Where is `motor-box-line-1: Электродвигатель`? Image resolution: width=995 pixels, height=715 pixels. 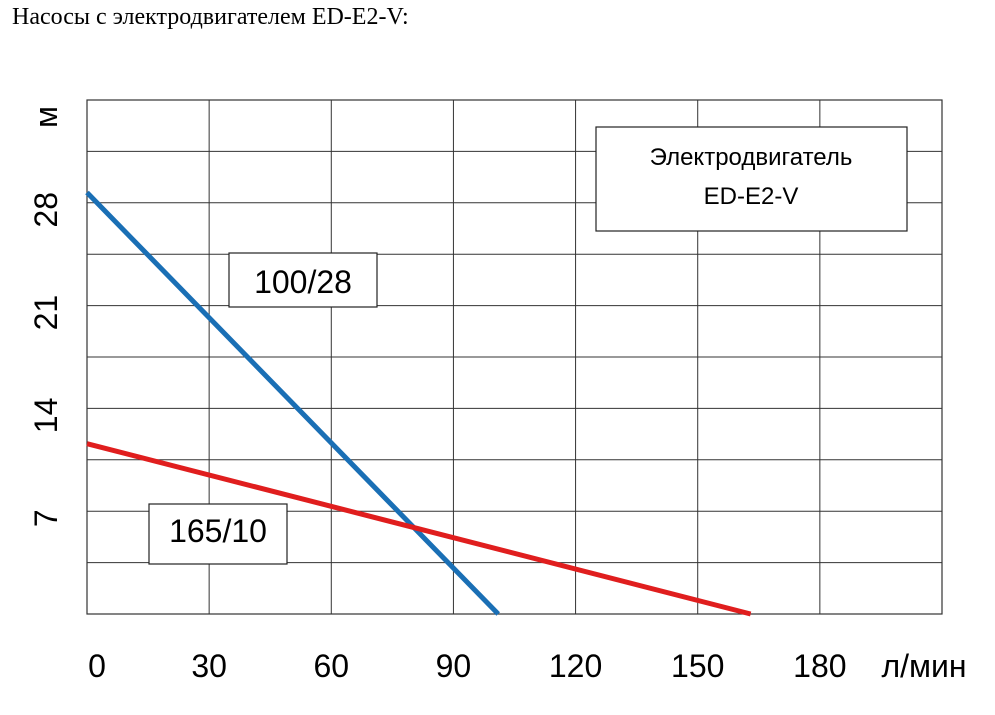 motor-box-line-1: Электродвигатель is located at coordinates (751, 157).